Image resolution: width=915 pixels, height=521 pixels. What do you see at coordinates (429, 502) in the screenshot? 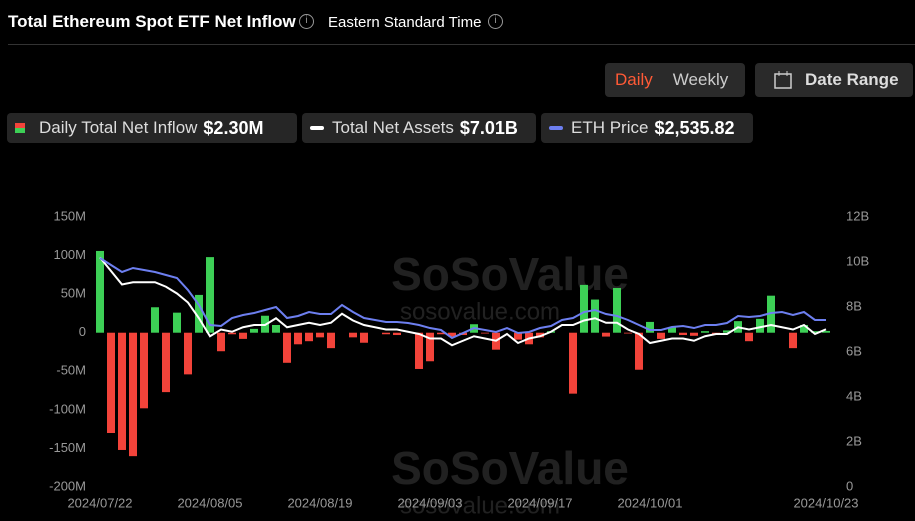
I see `x-tick-label: 2024/09/03` at bounding box center [429, 502].